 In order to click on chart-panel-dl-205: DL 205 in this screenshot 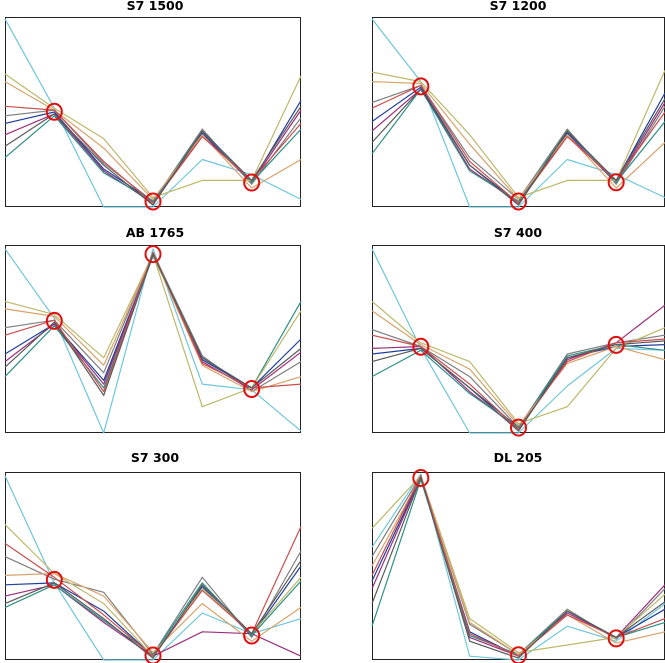, I will do `click(516, 556)`.